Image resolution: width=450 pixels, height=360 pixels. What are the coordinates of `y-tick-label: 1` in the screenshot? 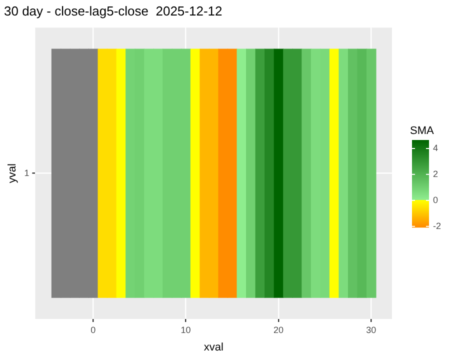 It's located at (27, 173).